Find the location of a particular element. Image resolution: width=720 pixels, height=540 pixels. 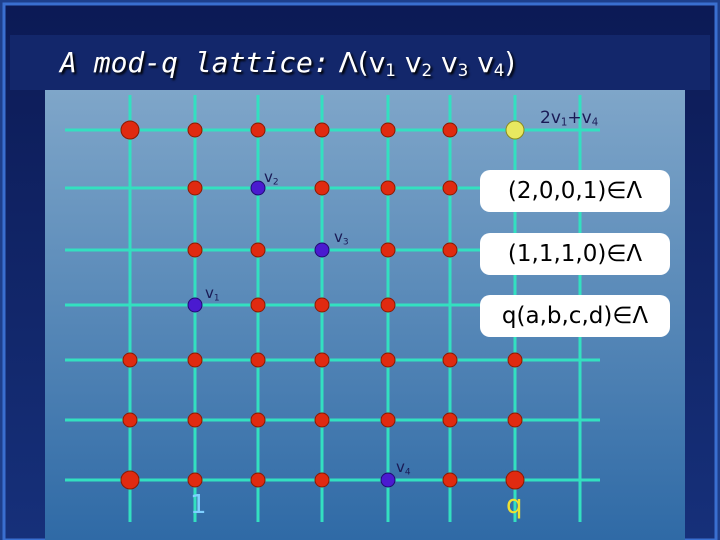

title-vector: 1 is located at coordinates (390, 70).